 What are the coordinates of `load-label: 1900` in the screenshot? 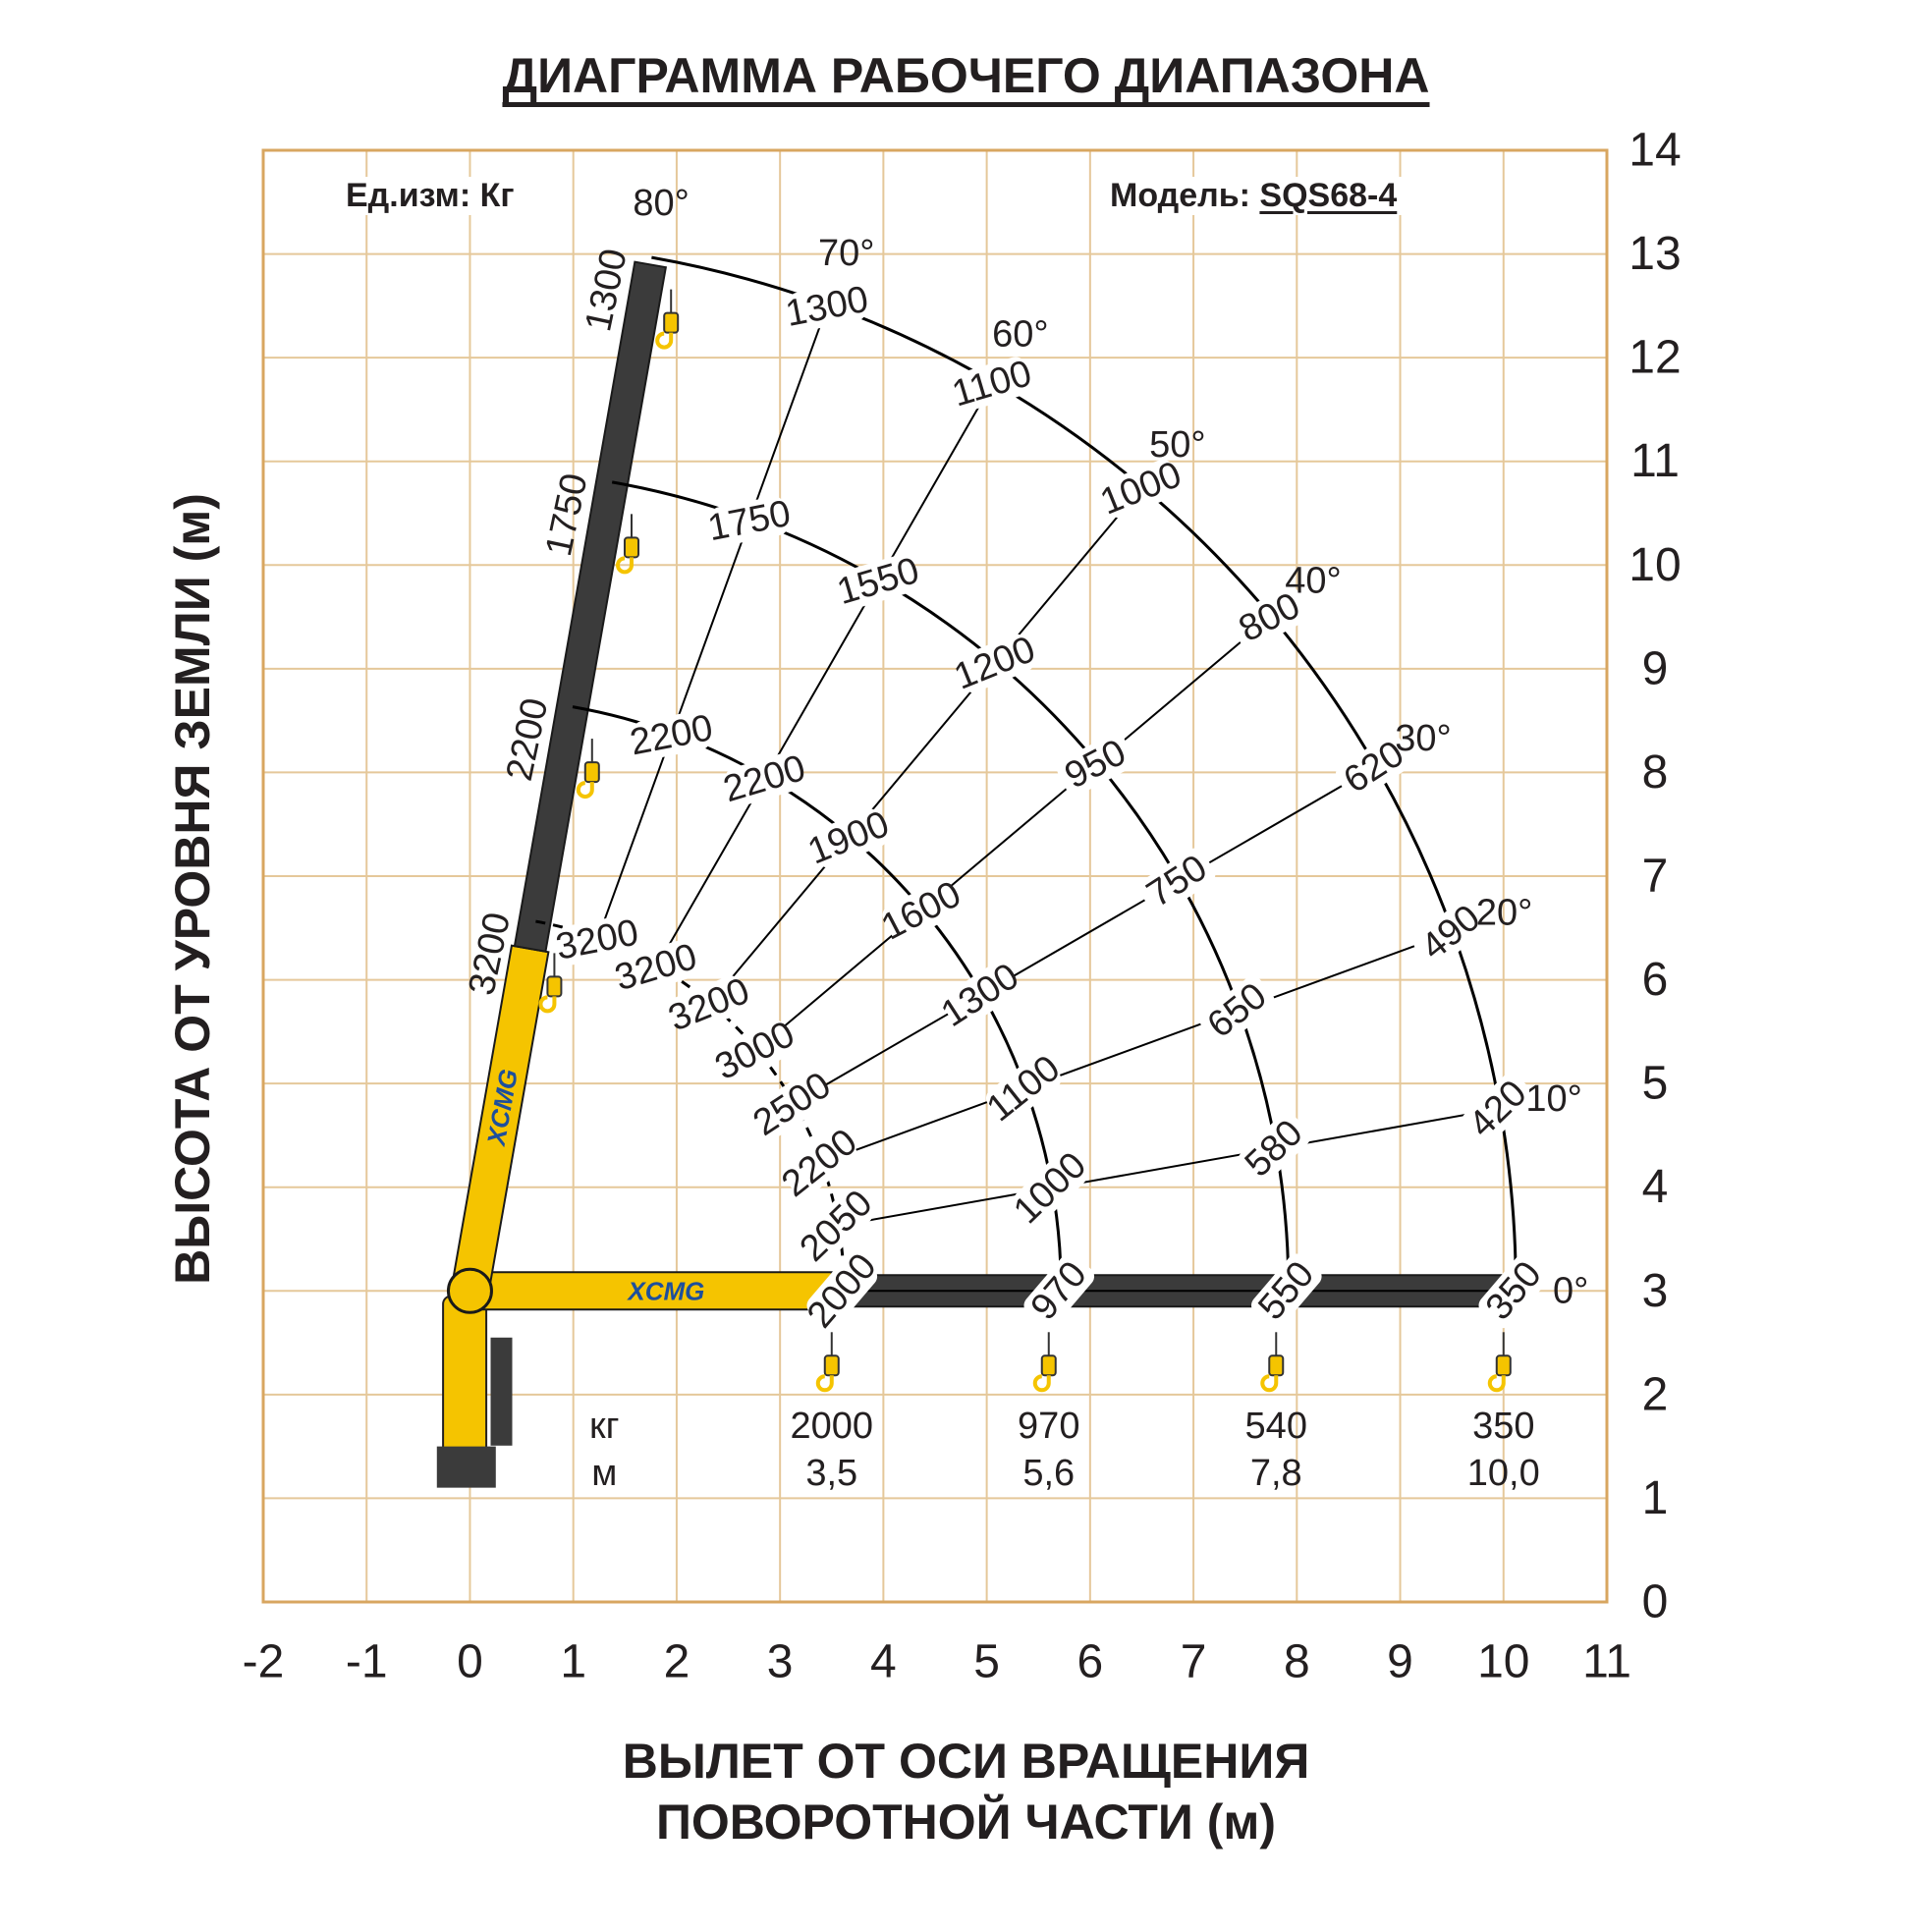 It's located at (848, 838).